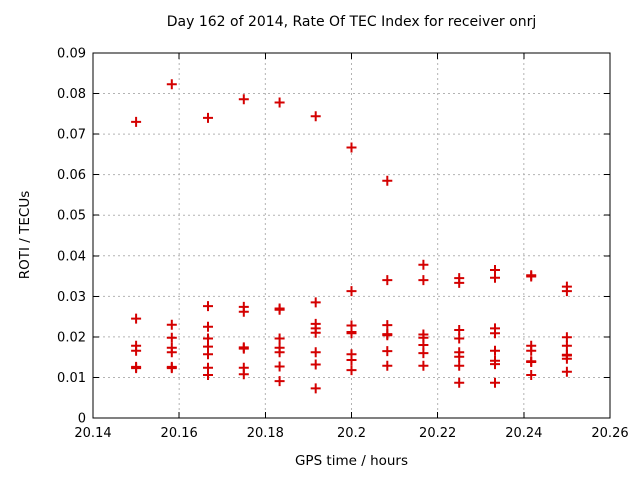 This screenshot has height=480, width=640. I want to click on x-tick-label: 20.22, so click(437, 433).